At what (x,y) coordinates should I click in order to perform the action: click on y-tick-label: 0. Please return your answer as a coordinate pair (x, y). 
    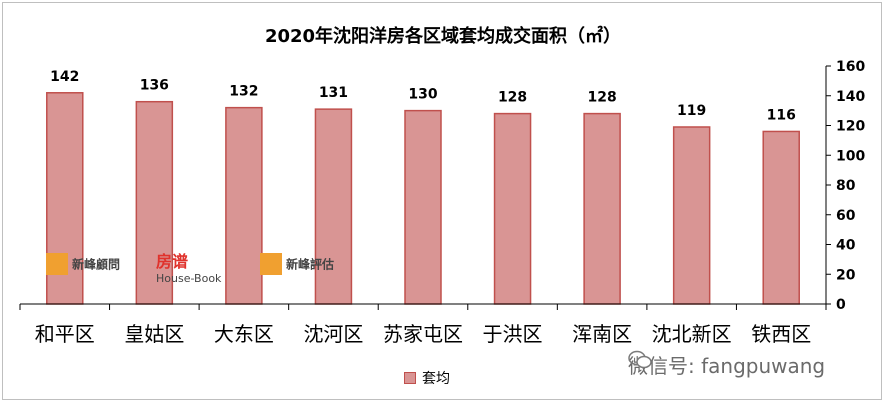
    Looking at the image, I should click on (841, 305).